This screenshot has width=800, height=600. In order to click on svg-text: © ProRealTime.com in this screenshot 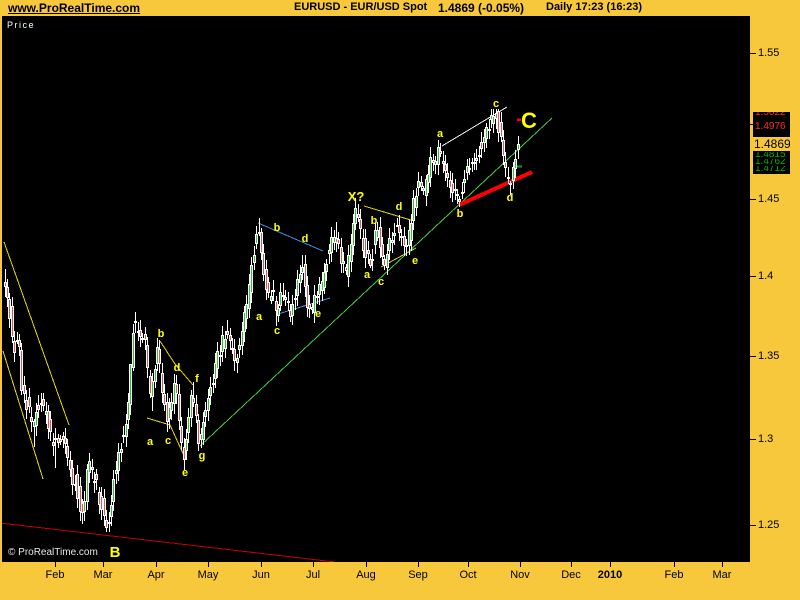, I will do `click(53, 552)`.